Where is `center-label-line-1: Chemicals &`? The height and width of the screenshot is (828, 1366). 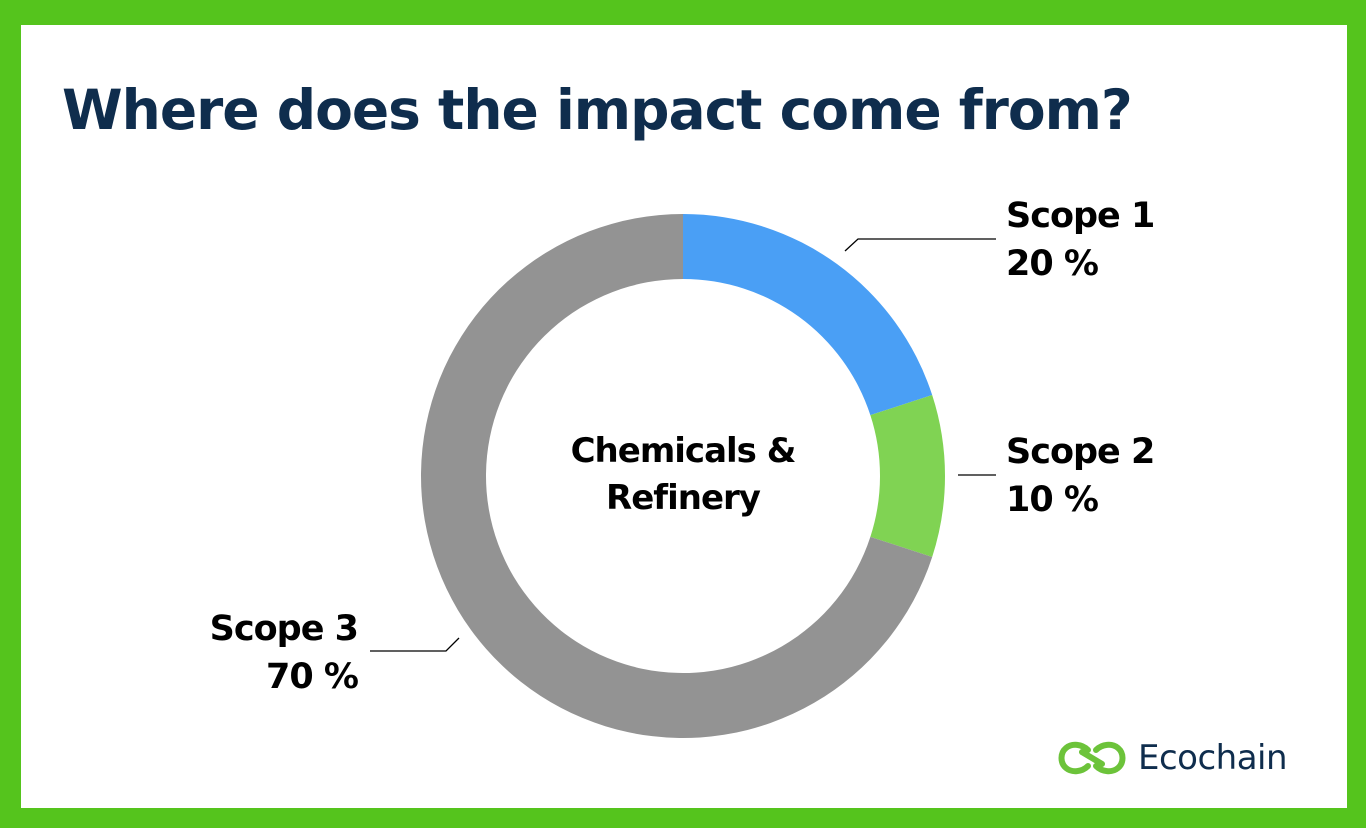 center-label-line-1: Chemicals & is located at coordinates (683, 451).